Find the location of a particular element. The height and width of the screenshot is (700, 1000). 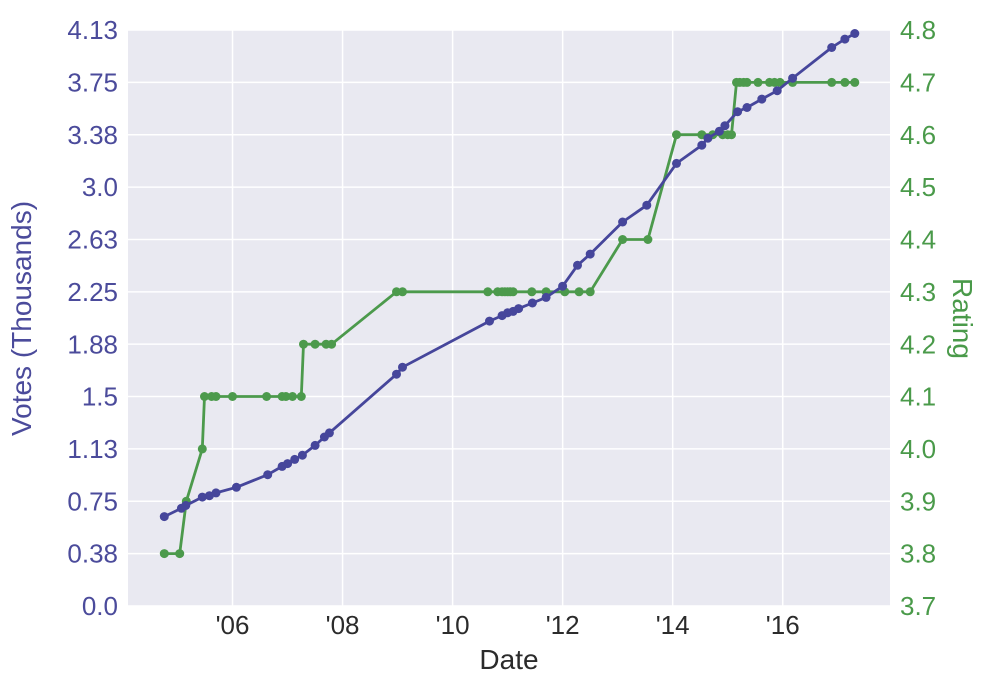

right-axis-tick-label: 3.7 is located at coordinates (918, 606).